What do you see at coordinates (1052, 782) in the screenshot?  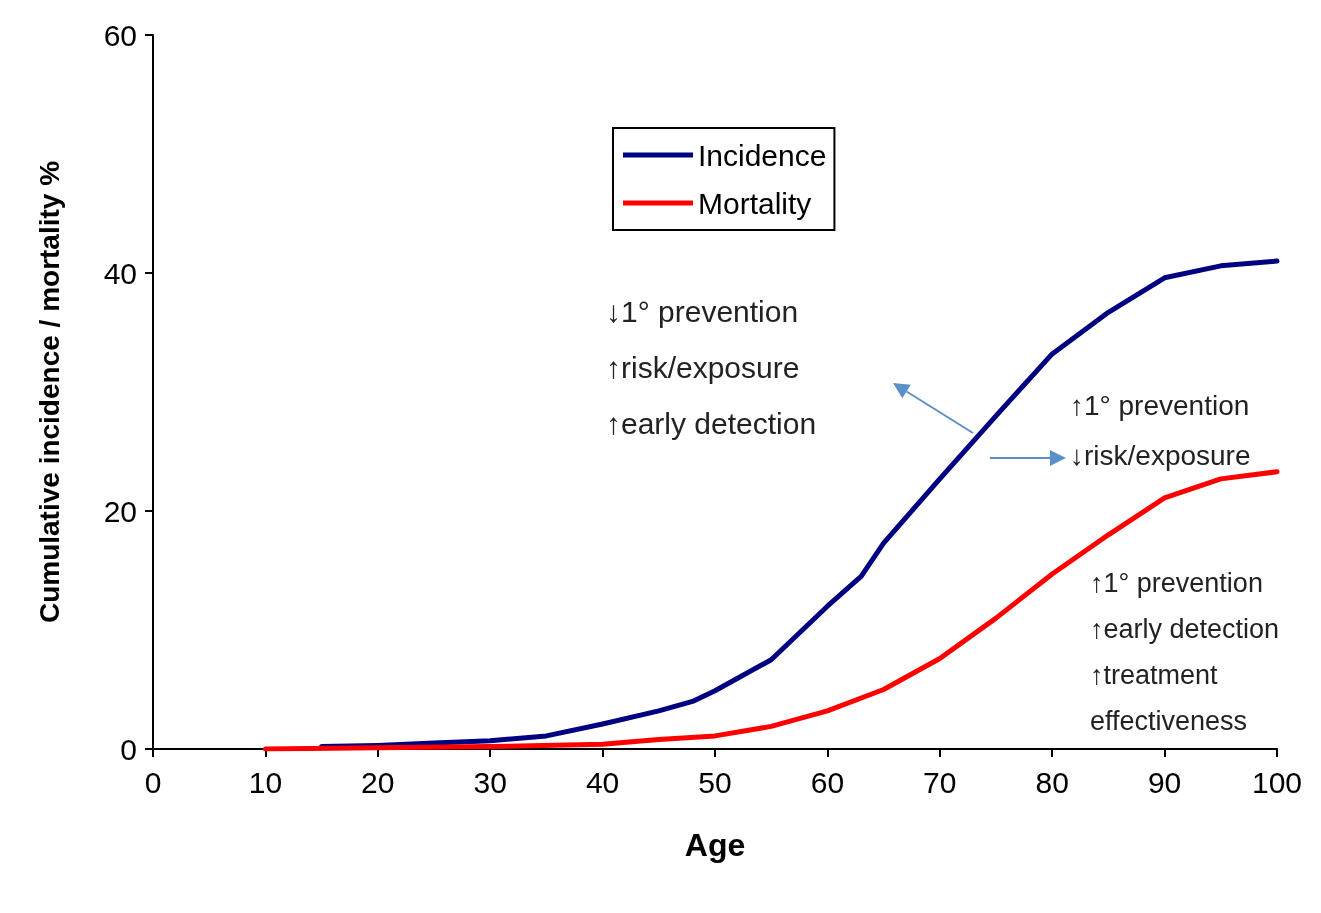 I see `x-tick-label: 80` at bounding box center [1052, 782].